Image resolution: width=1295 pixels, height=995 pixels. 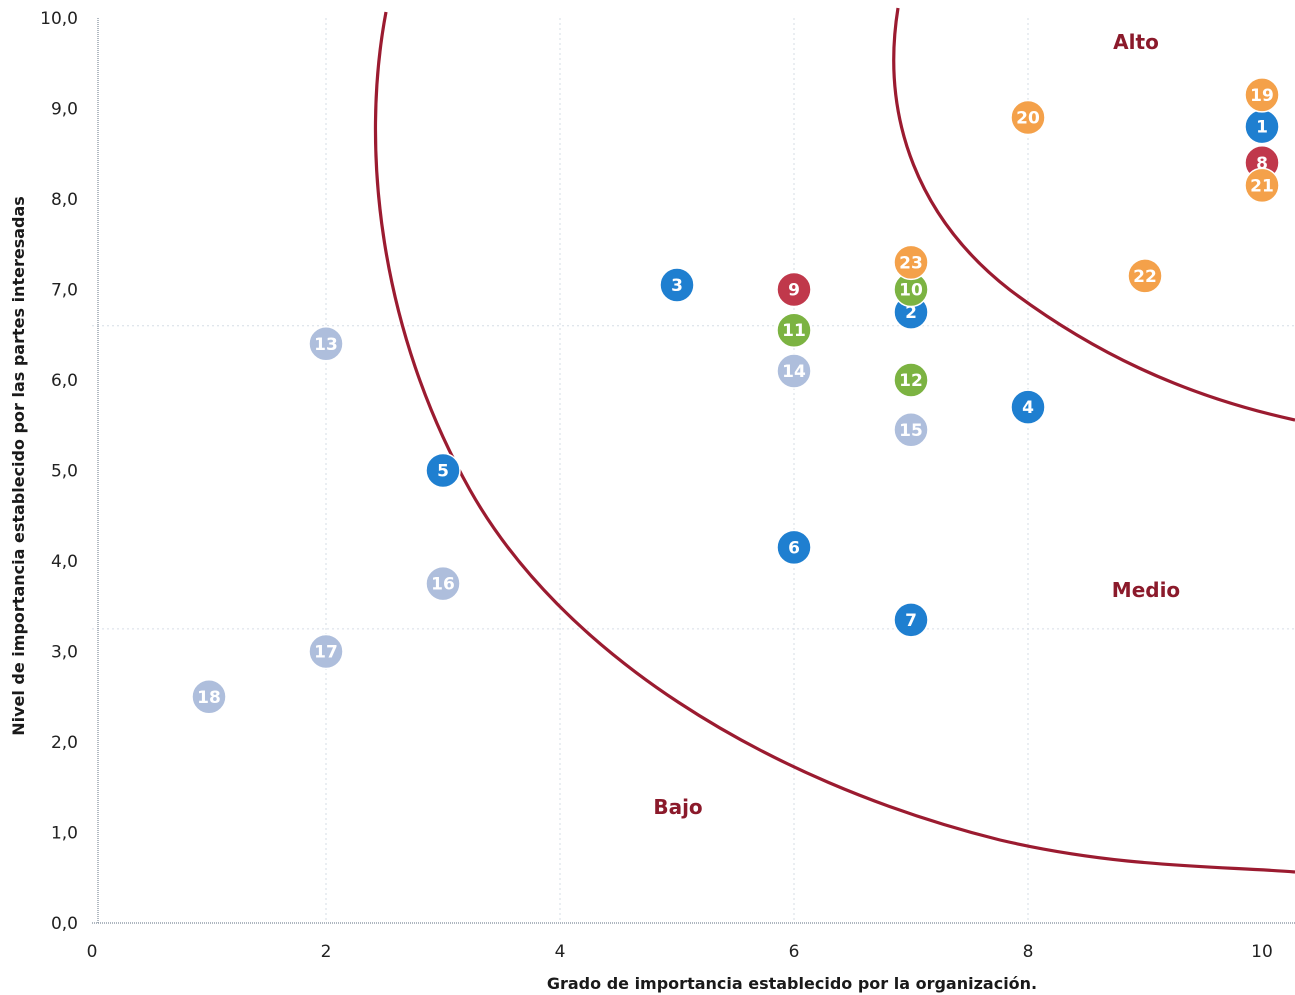 I want to click on data-point-label: 6, so click(x=794, y=548).